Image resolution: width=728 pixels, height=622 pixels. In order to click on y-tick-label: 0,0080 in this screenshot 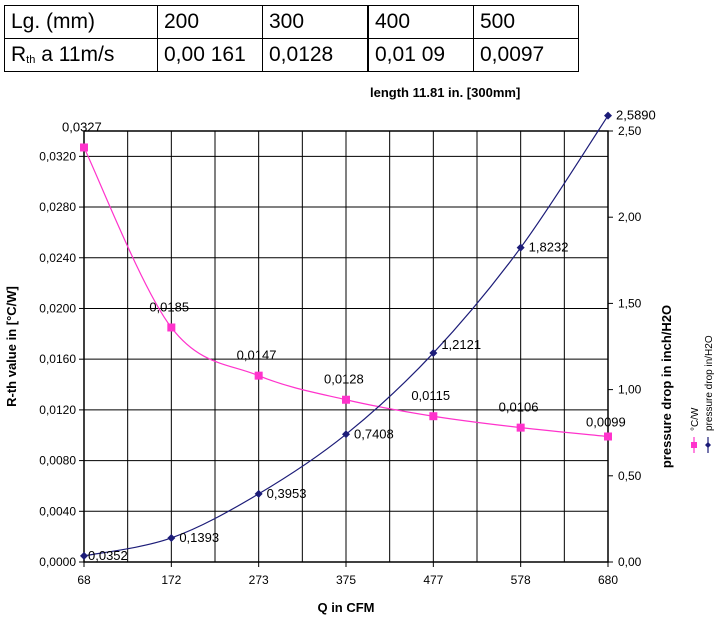, I will do `click(57, 461)`.